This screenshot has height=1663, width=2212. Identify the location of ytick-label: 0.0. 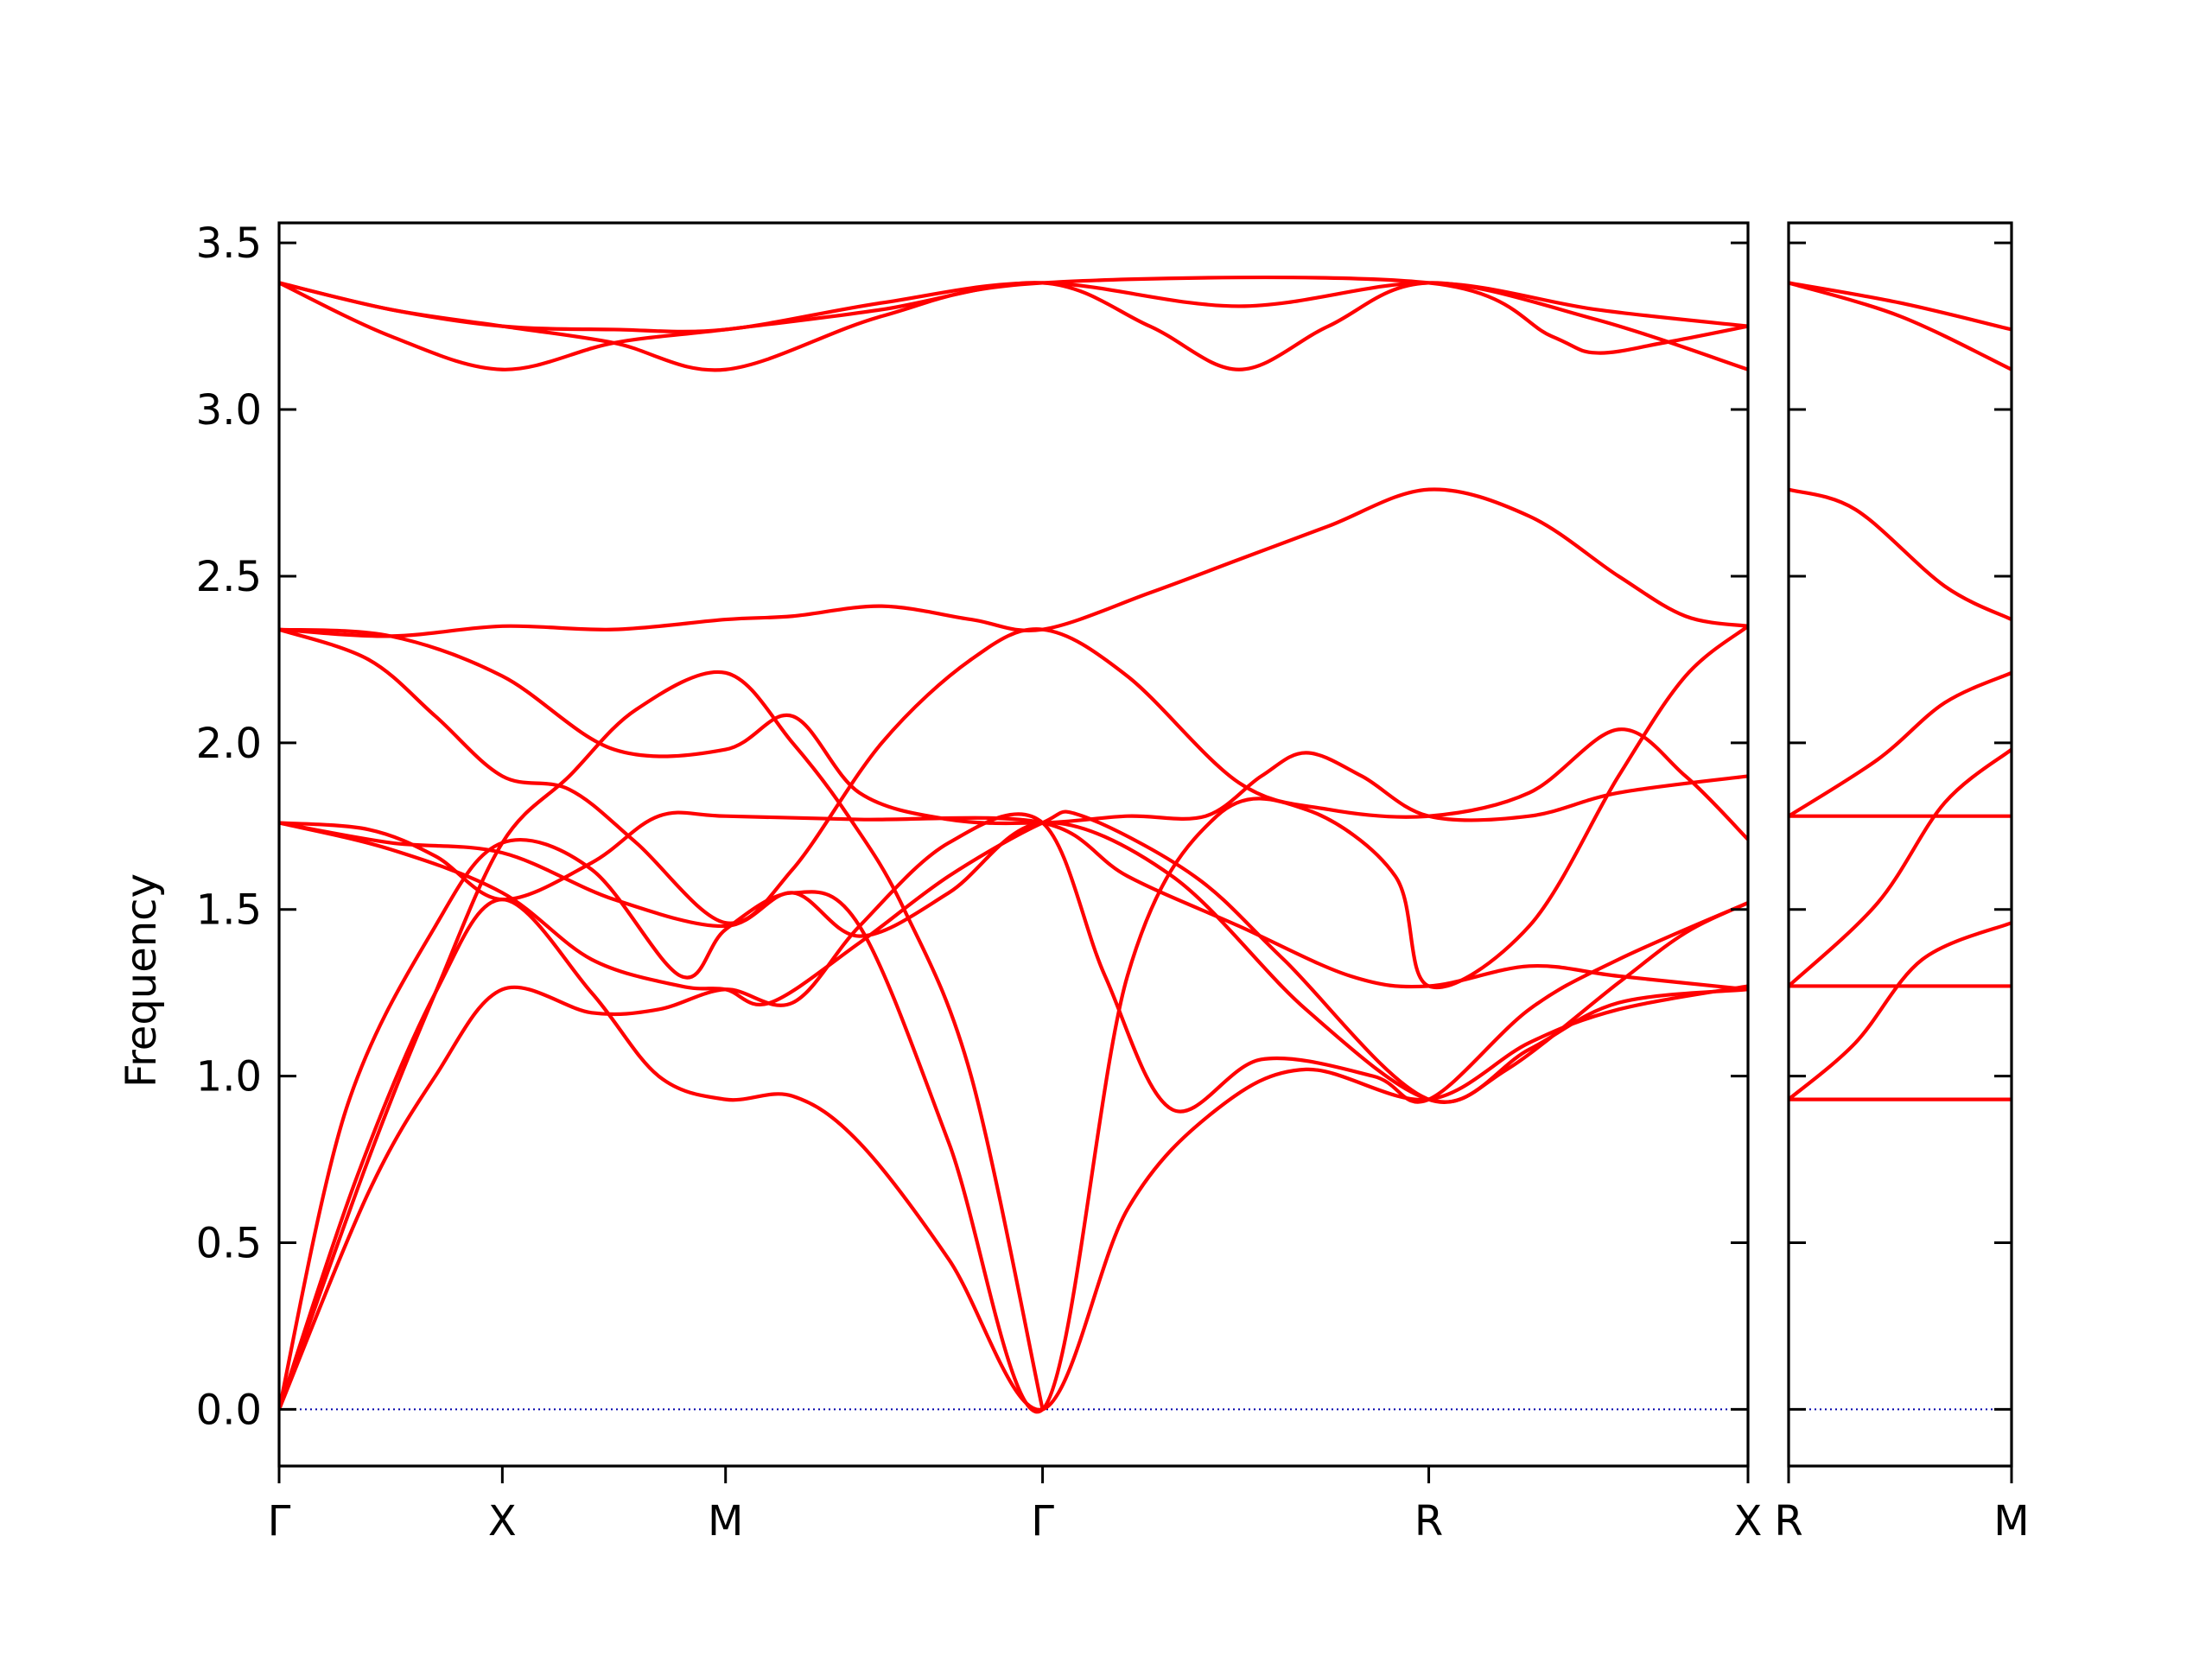
(229, 1410).